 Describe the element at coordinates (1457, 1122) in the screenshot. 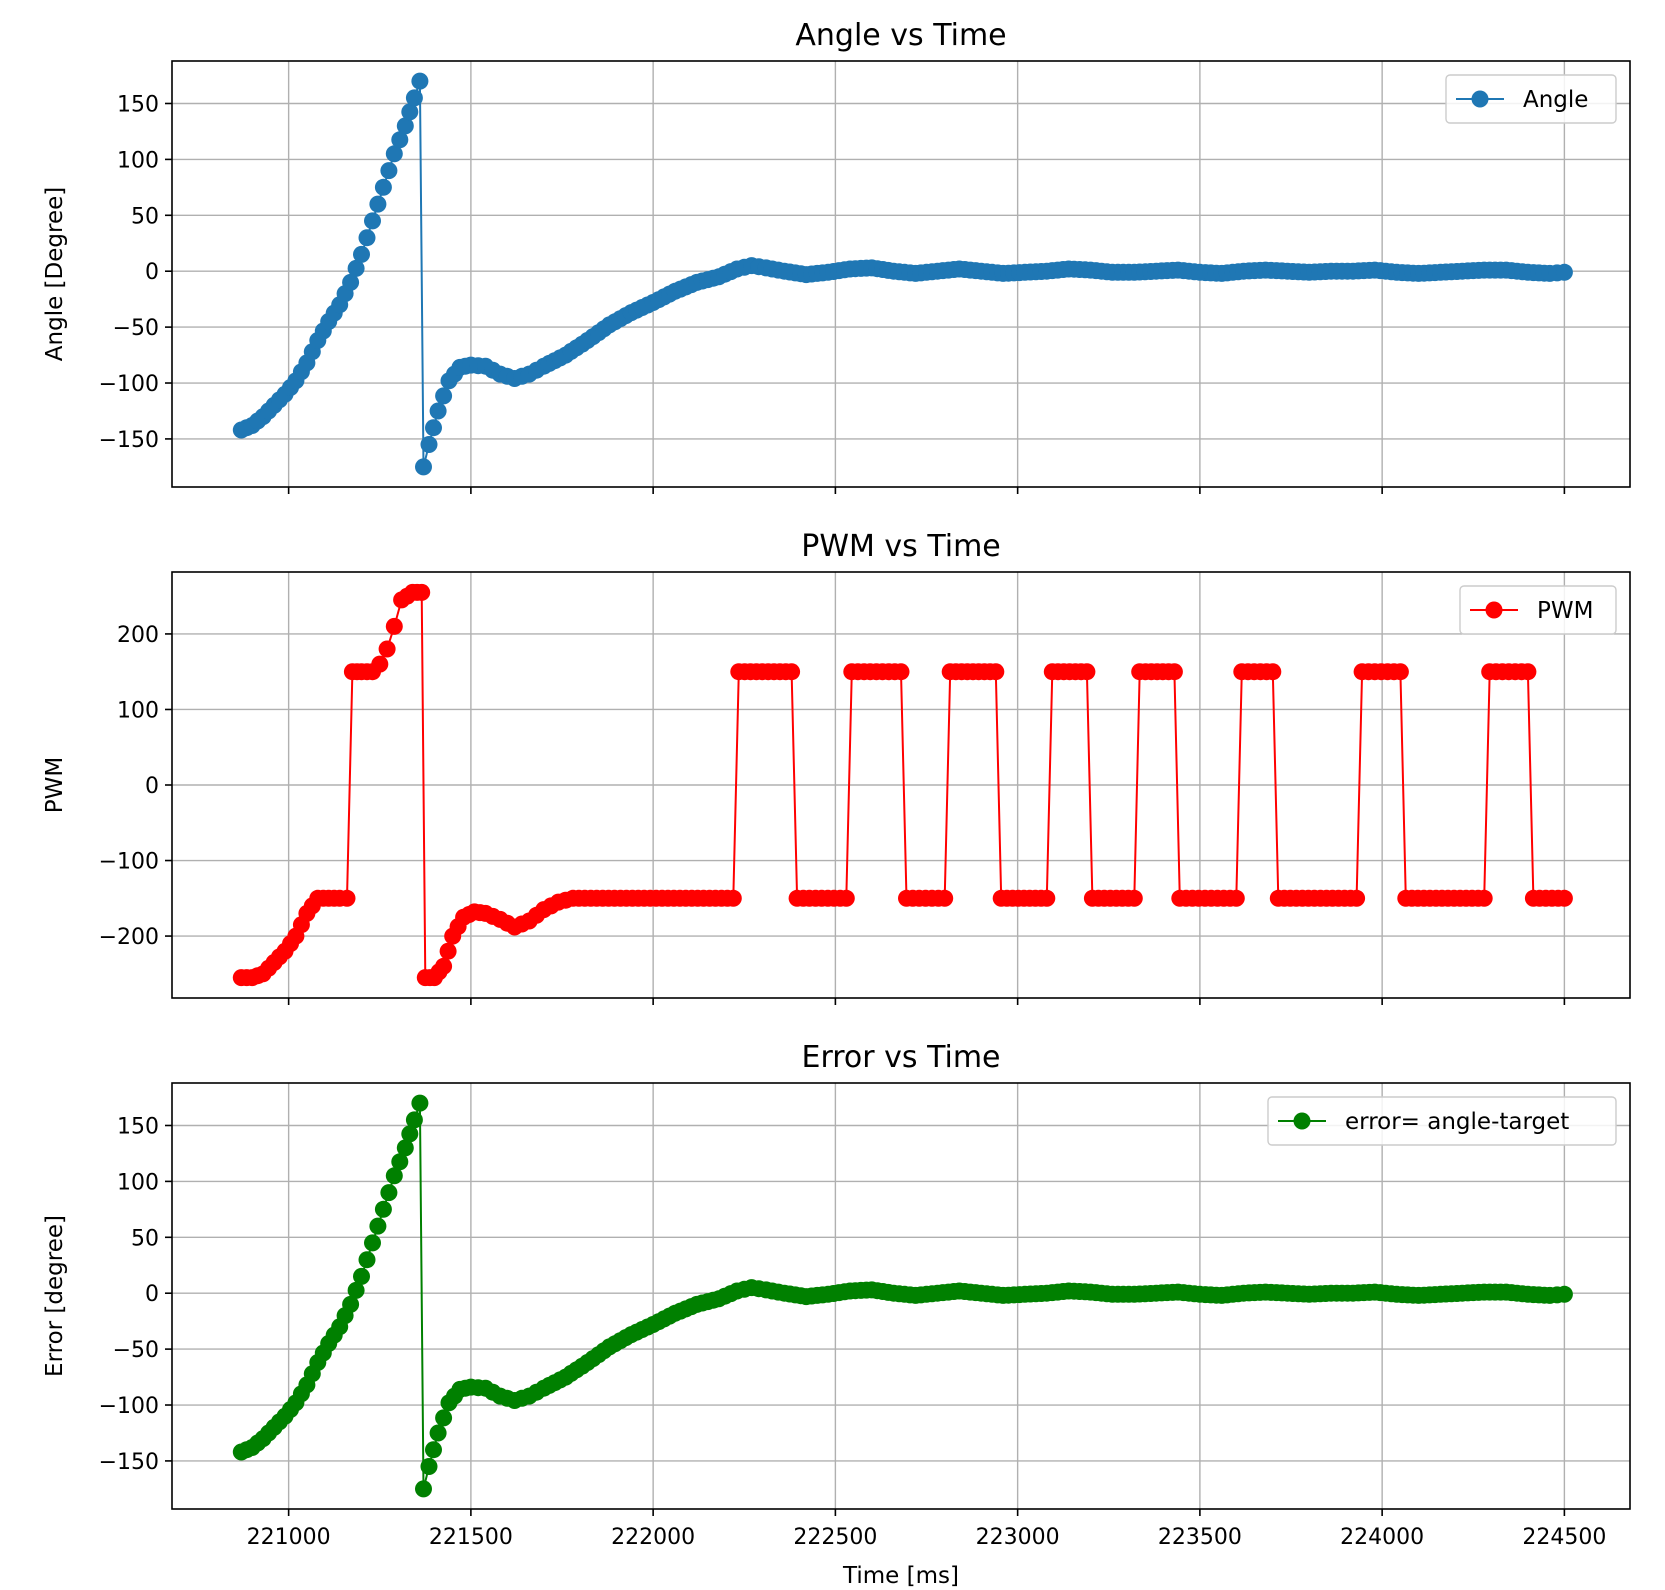

I see `legend-label: error= angle-target` at that location.